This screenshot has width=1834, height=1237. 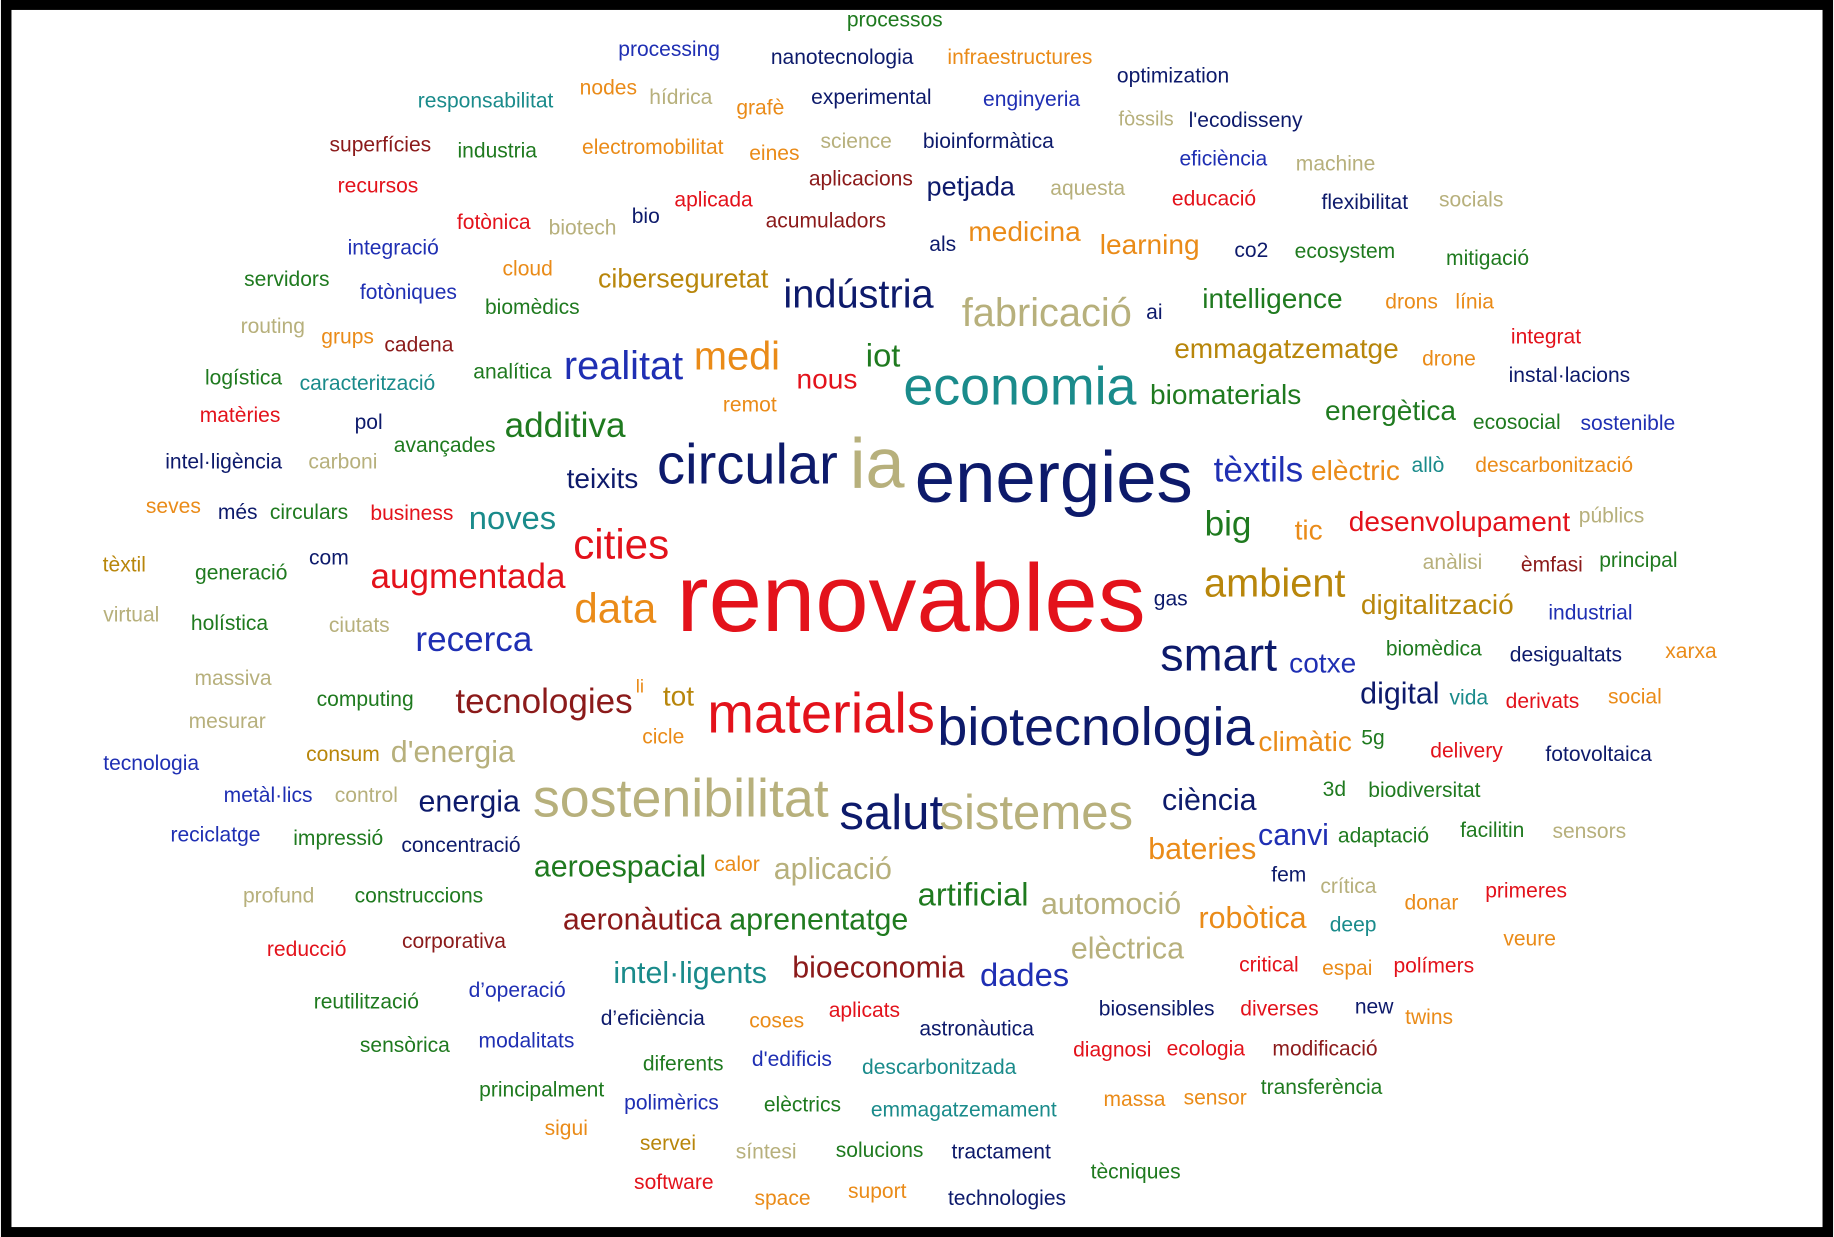 I want to click on word: tèxtils, so click(x=1259, y=470).